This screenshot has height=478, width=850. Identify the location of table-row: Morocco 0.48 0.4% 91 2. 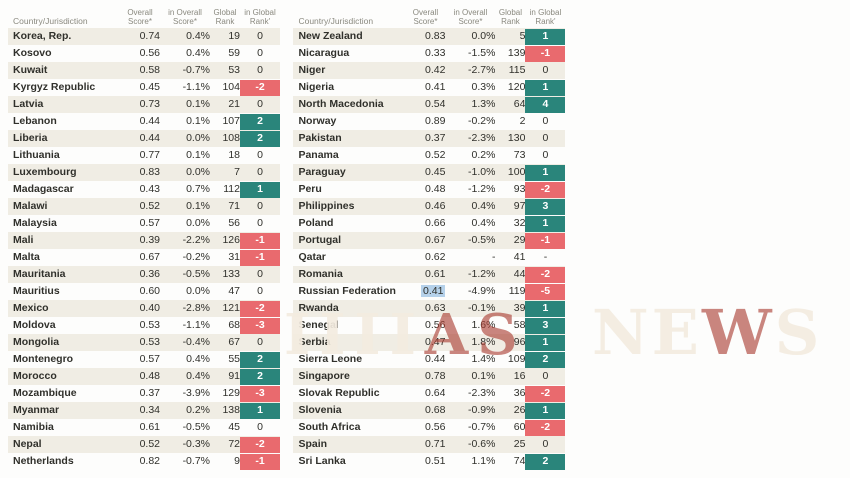
(144, 376).